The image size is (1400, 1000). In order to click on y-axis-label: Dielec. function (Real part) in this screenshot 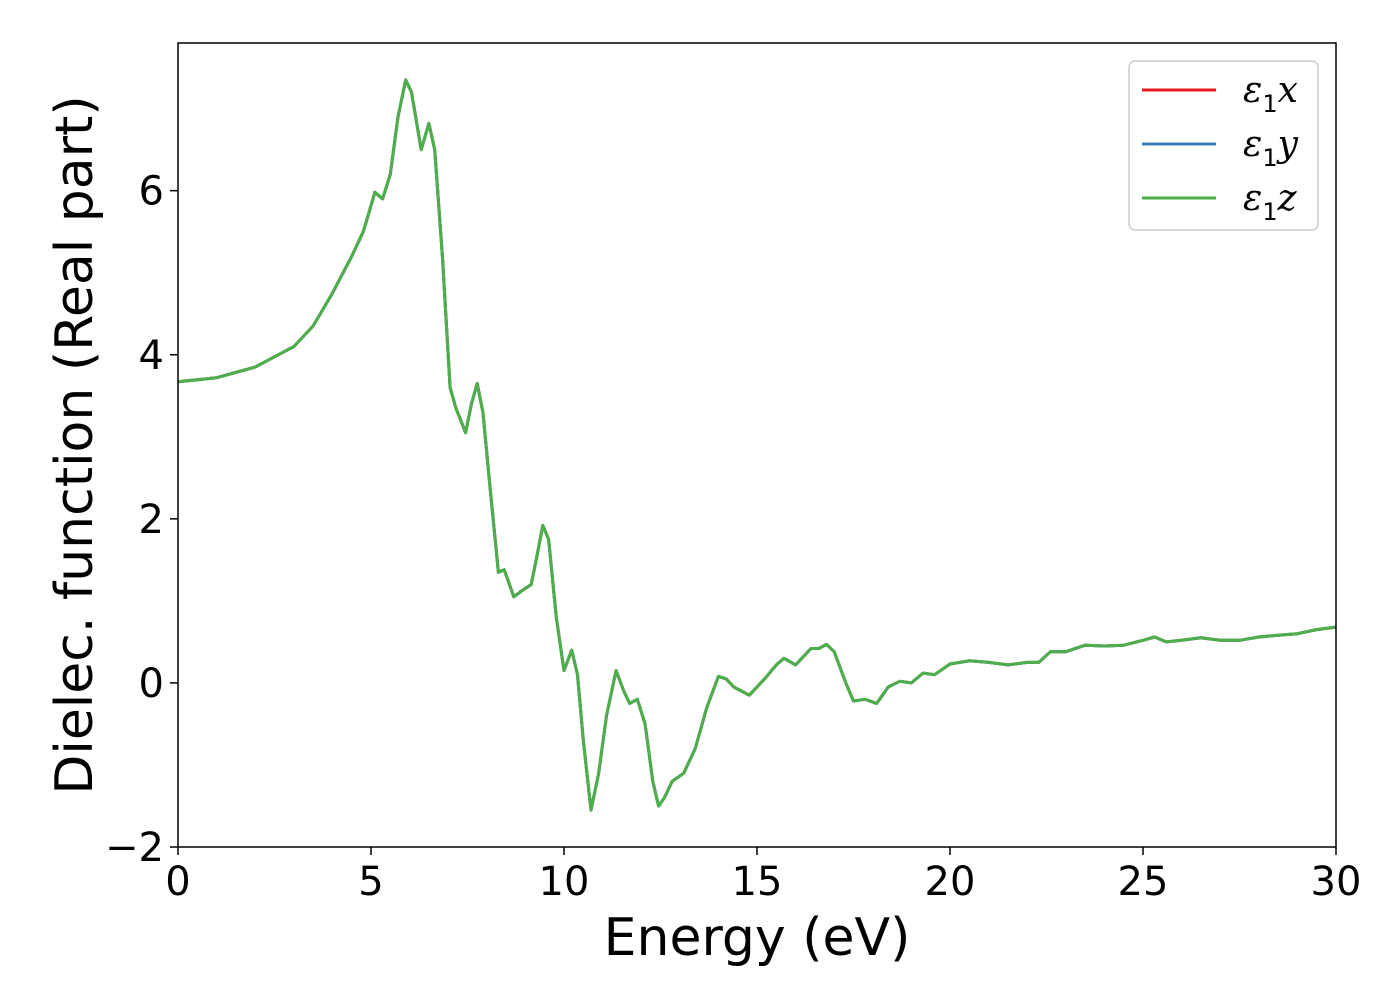, I will do `click(75, 444)`.